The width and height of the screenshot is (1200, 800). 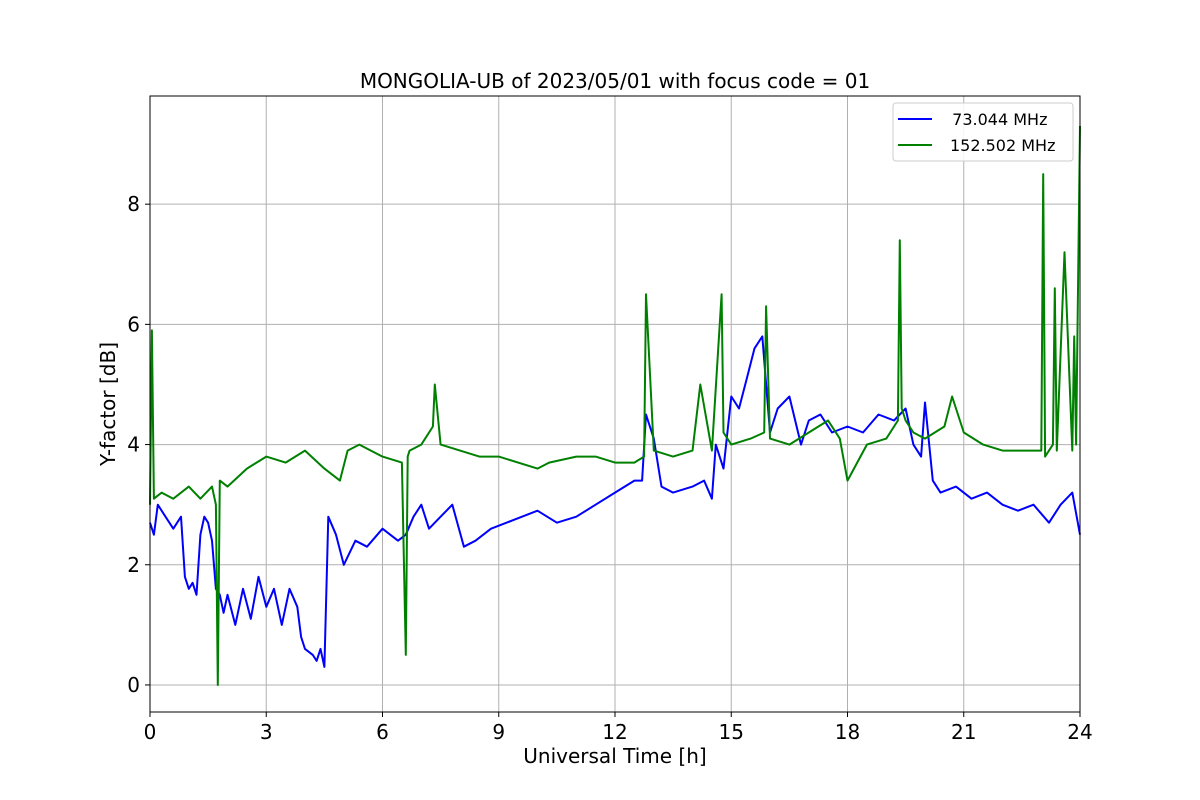 I want to click on x-tick-label: 18, so click(x=847, y=732).